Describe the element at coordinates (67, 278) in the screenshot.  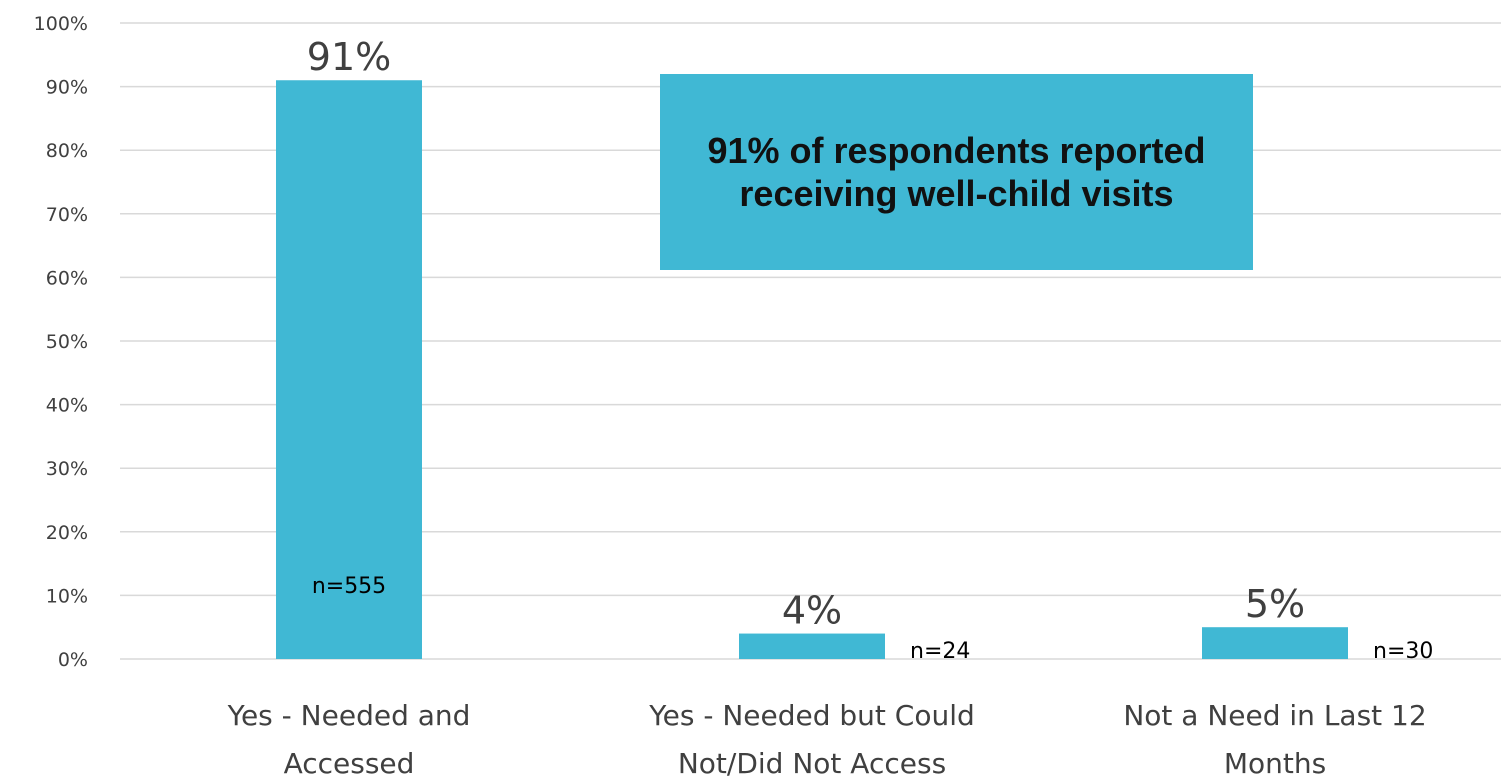
I see `y-tick-label: 60%` at that location.